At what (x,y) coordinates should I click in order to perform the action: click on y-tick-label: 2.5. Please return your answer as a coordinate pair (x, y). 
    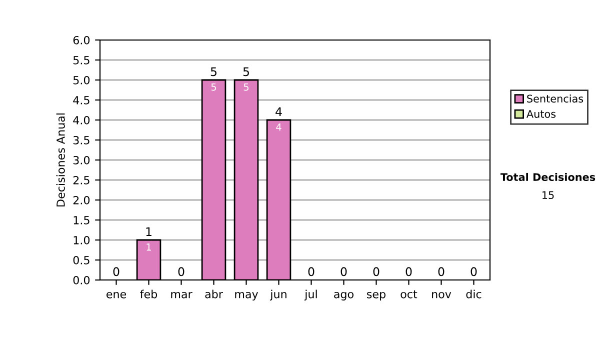
    Looking at the image, I should click on (81, 180).